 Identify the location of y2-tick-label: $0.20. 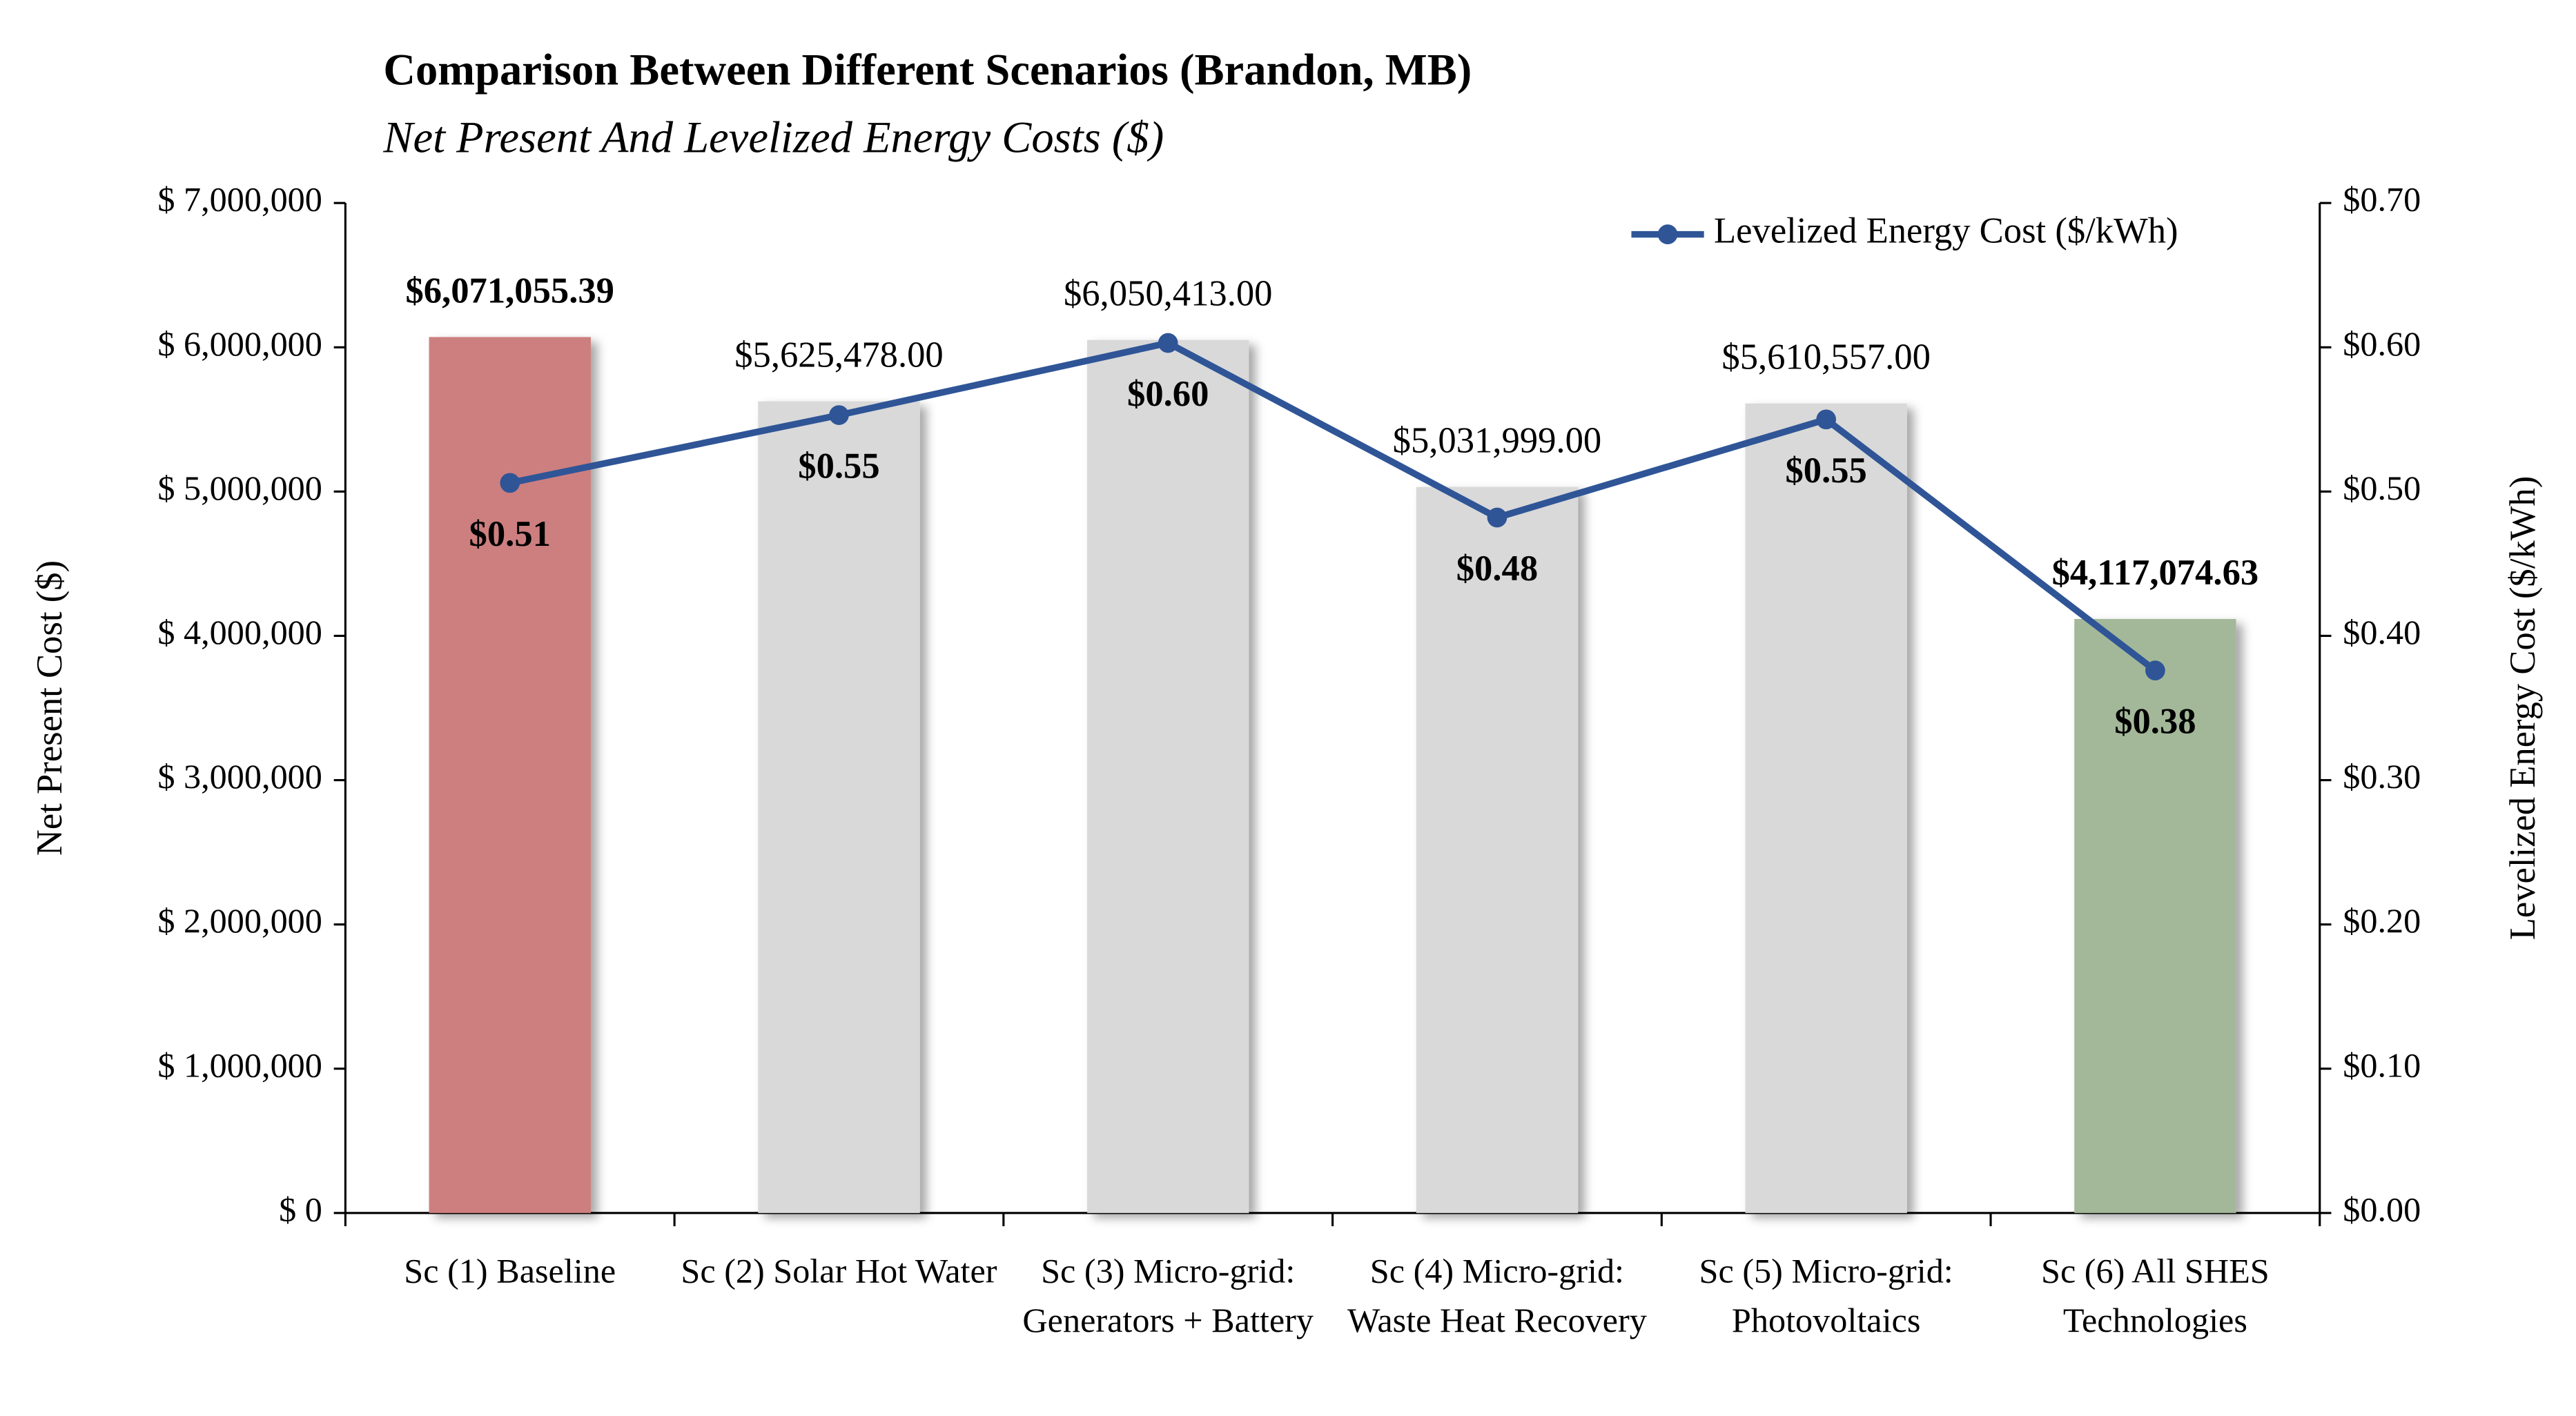
(2382, 920).